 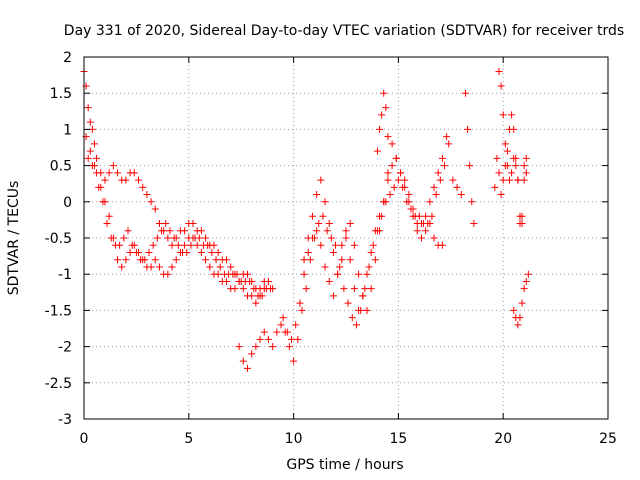 I want to click on x-tick-label: 15, so click(x=398, y=439).